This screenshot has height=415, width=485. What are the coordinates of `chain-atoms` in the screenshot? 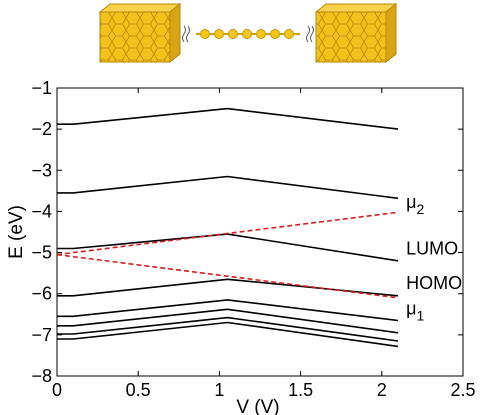 It's located at (247, 34).